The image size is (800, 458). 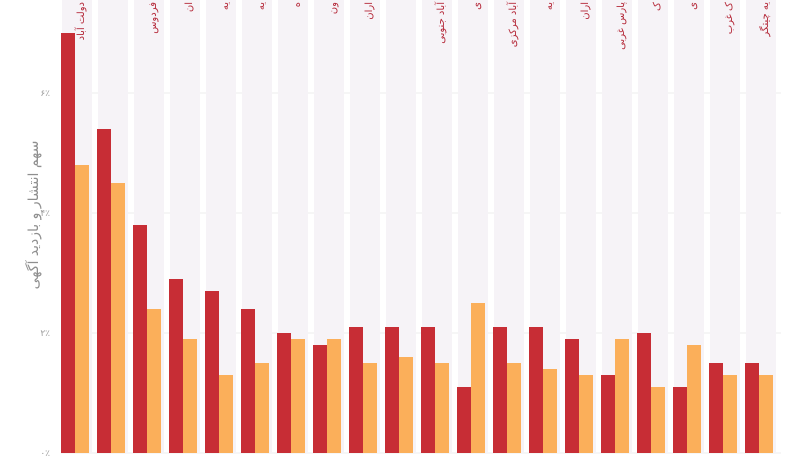 What do you see at coordinates (657, 6) in the screenshot?
I see `category-label-16: ک` at bounding box center [657, 6].